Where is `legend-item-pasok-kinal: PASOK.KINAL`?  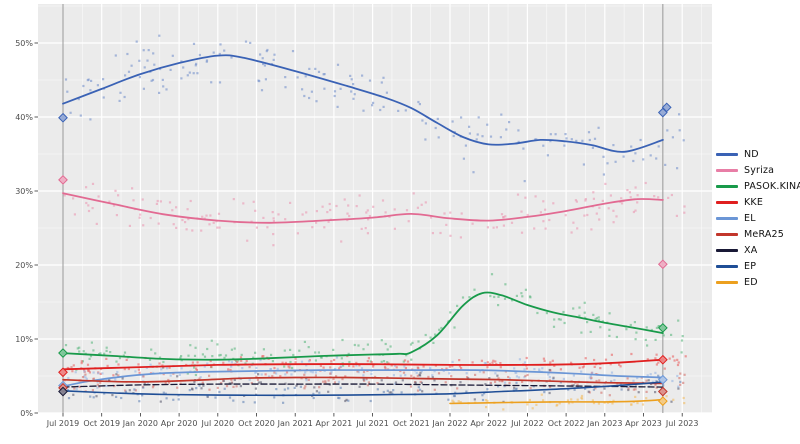
legend-item-pasok-kinal: PASOK.KINAL is located at coordinates (758, 186).